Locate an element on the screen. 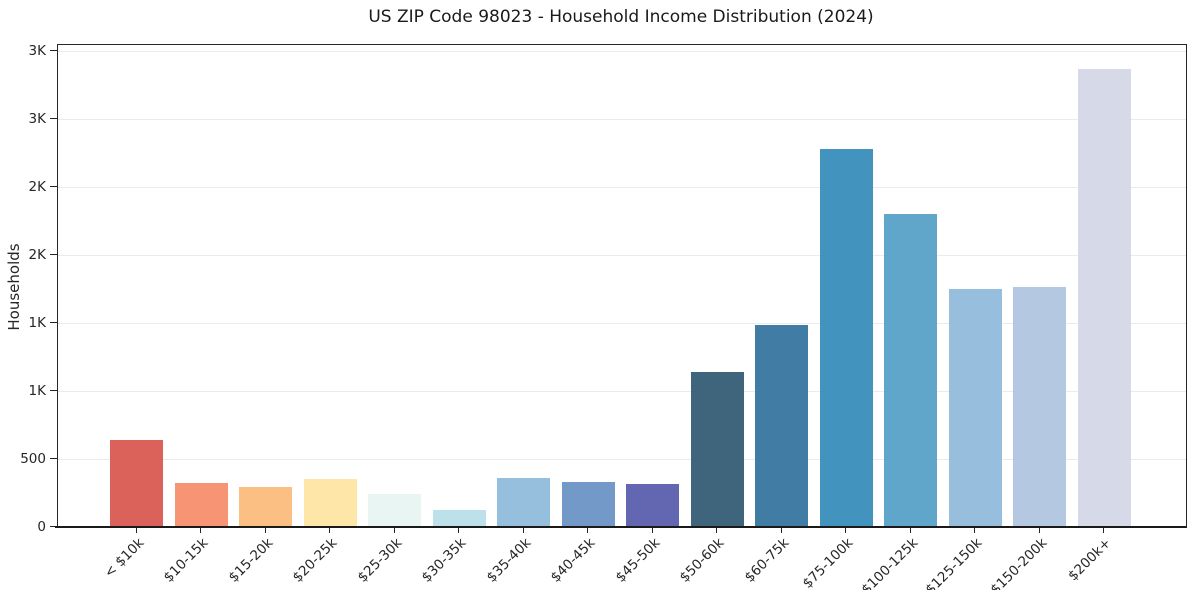  bar-45-50k is located at coordinates (652, 506).